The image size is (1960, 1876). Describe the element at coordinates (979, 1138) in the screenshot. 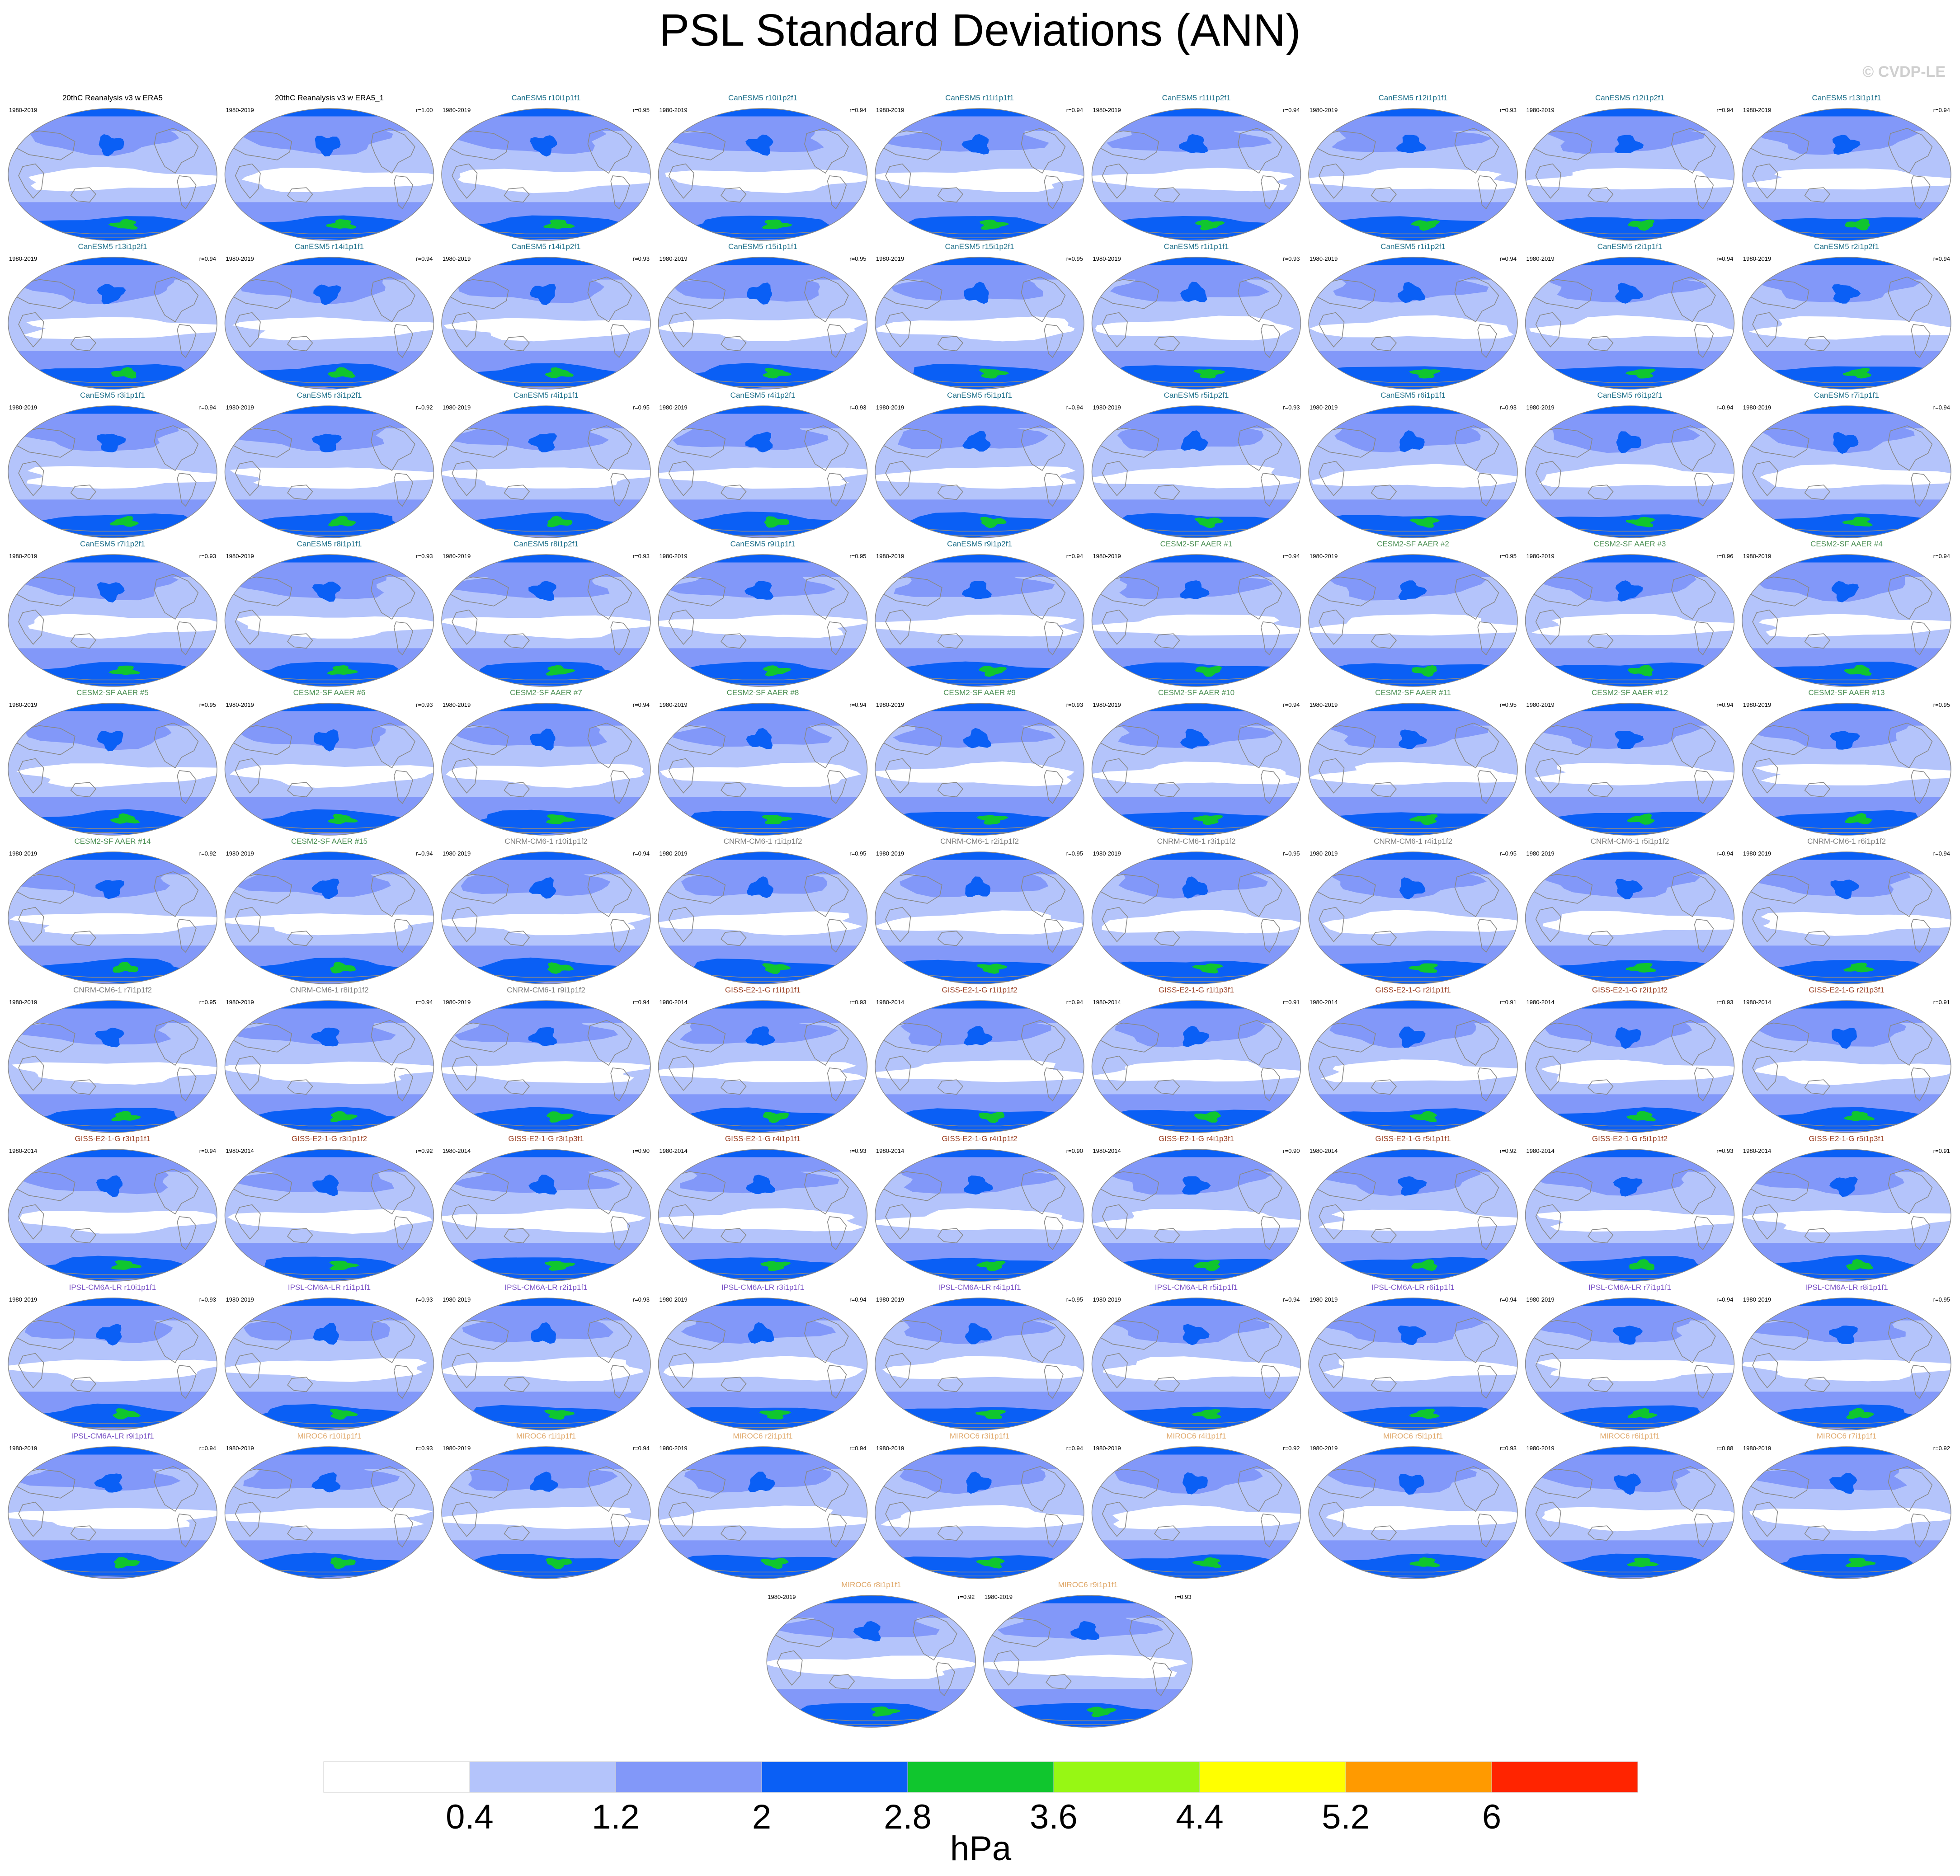

I see `panel-title: GISS-E2-1-G r4i1p1f2` at that location.